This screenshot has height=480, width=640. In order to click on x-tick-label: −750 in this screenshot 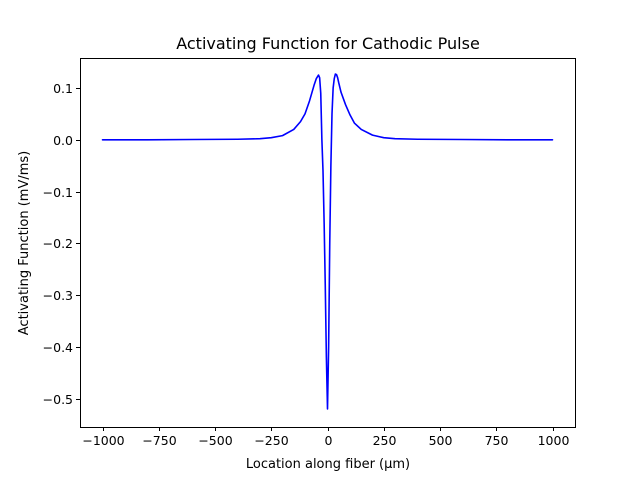, I will do `click(159, 440)`.